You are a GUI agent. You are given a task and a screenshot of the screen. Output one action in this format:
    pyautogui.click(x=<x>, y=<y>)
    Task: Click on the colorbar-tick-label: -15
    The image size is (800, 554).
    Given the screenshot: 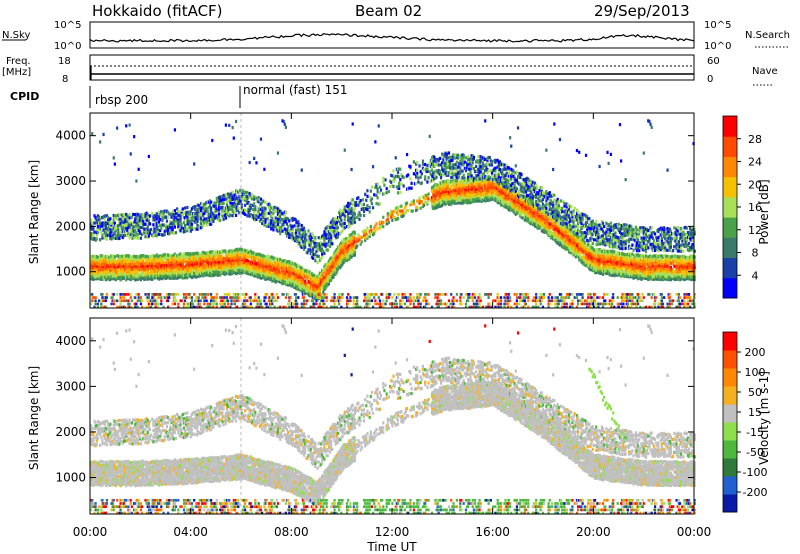 What is the action you would take?
    pyautogui.click(x=755, y=432)
    